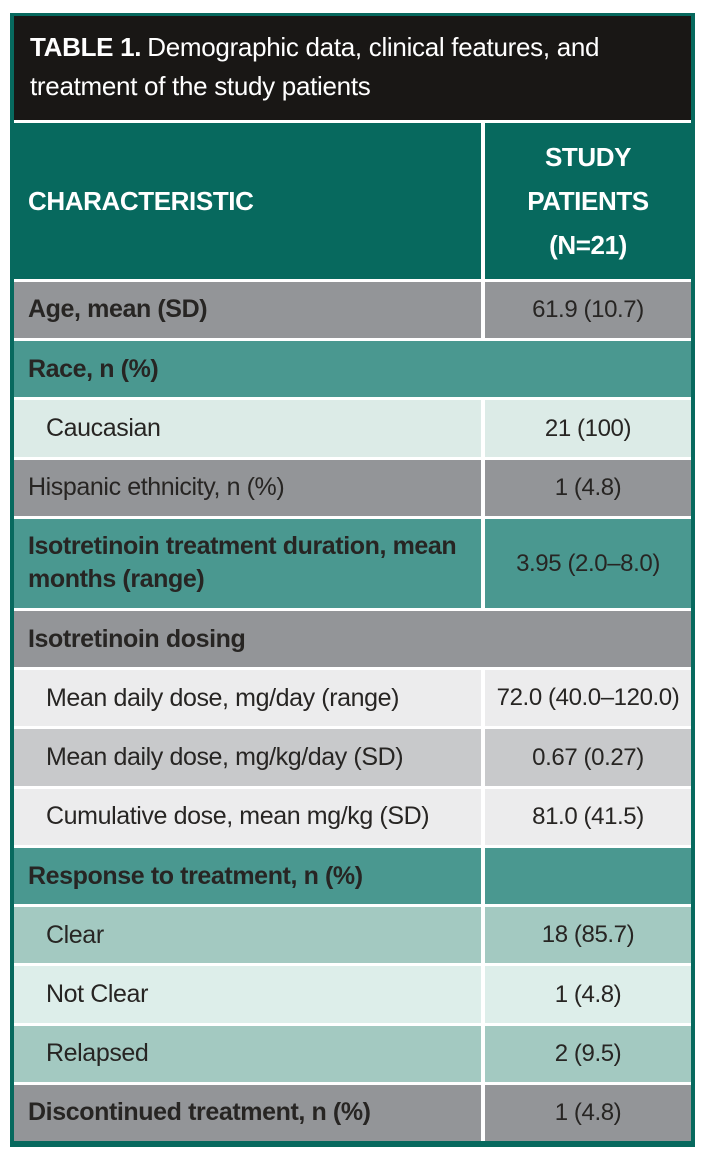 The image size is (707, 1155). What do you see at coordinates (586, 876) in the screenshot?
I see `row-value` at bounding box center [586, 876].